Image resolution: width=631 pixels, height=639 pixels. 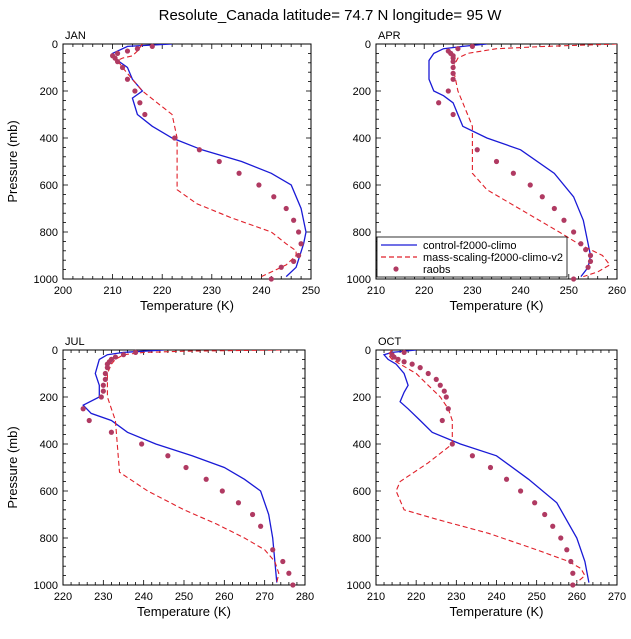 What do you see at coordinates (63, 291) in the screenshot?
I see `x-tick-label: 200` at bounding box center [63, 291].